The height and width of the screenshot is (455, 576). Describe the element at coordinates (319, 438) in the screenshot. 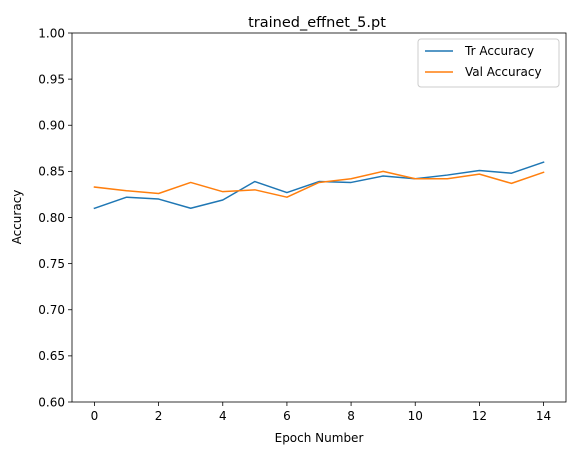

I see `x-axis-title: Epoch Number` at that location.